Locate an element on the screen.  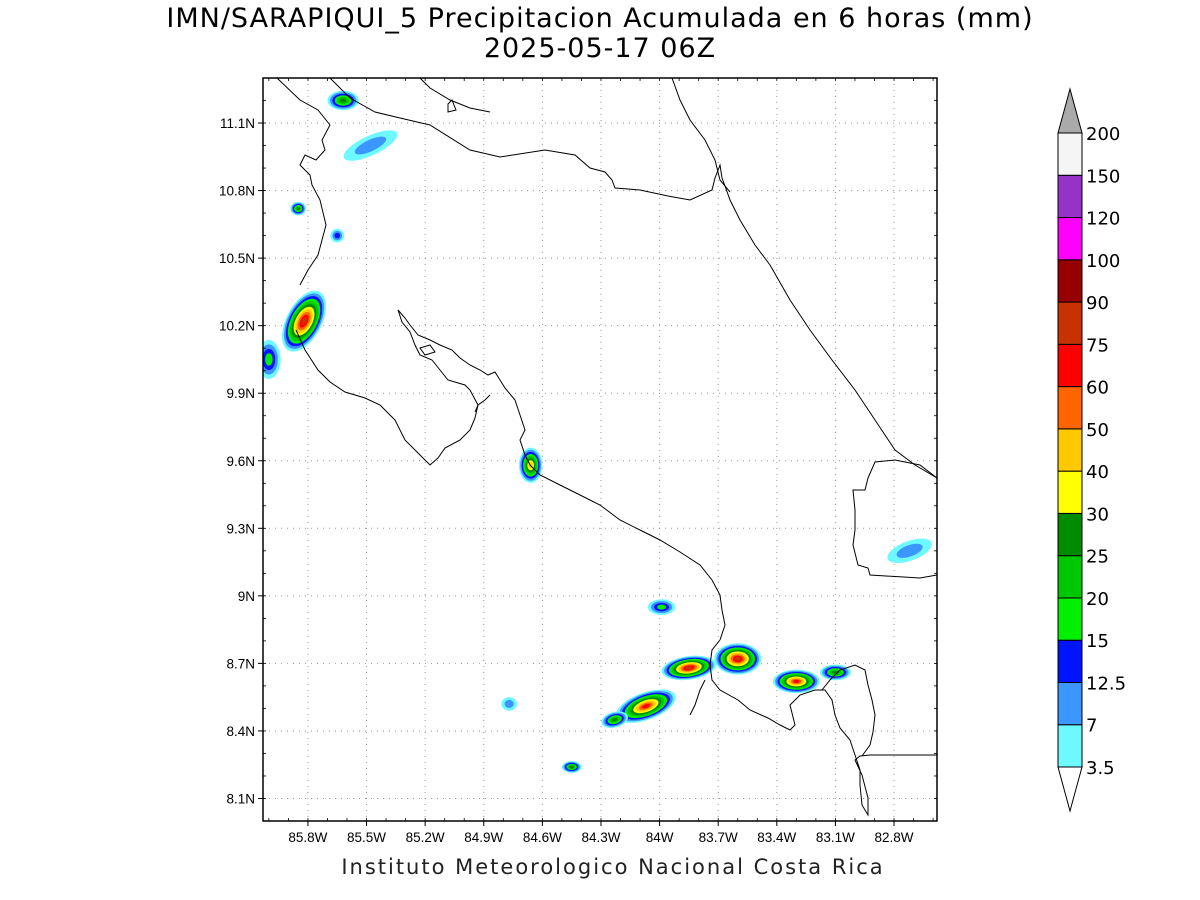
nicoya-islet is located at coordinates (427, 350).